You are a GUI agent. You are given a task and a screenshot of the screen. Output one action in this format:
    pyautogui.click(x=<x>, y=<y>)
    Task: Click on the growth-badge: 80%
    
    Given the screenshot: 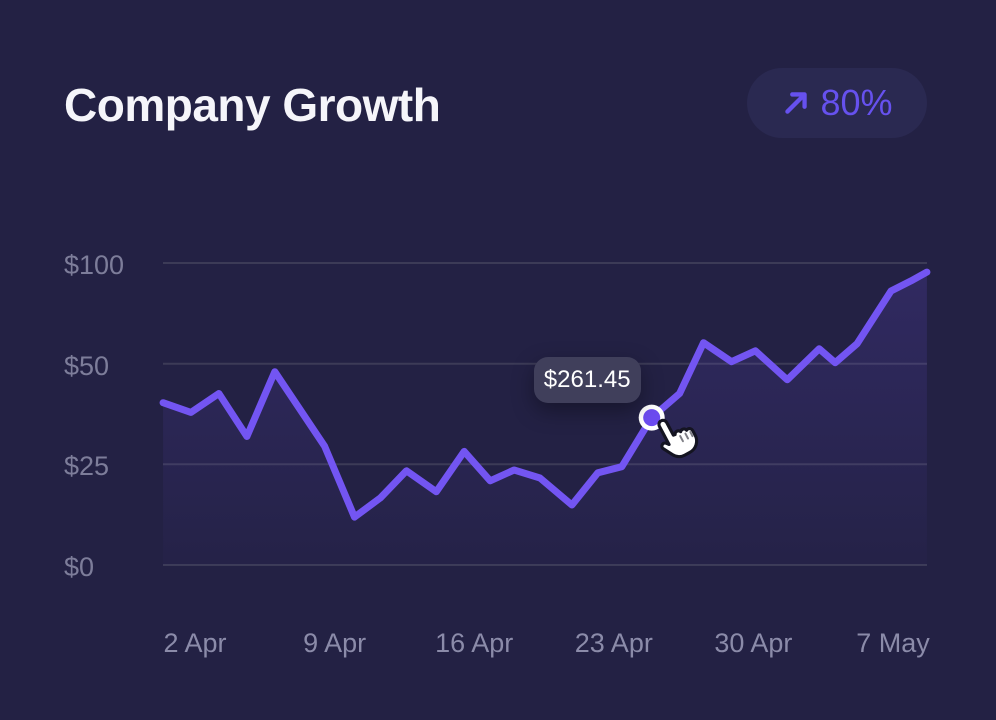 What is the action you would take?
    pyautogui.click(x=837, y=103)
    